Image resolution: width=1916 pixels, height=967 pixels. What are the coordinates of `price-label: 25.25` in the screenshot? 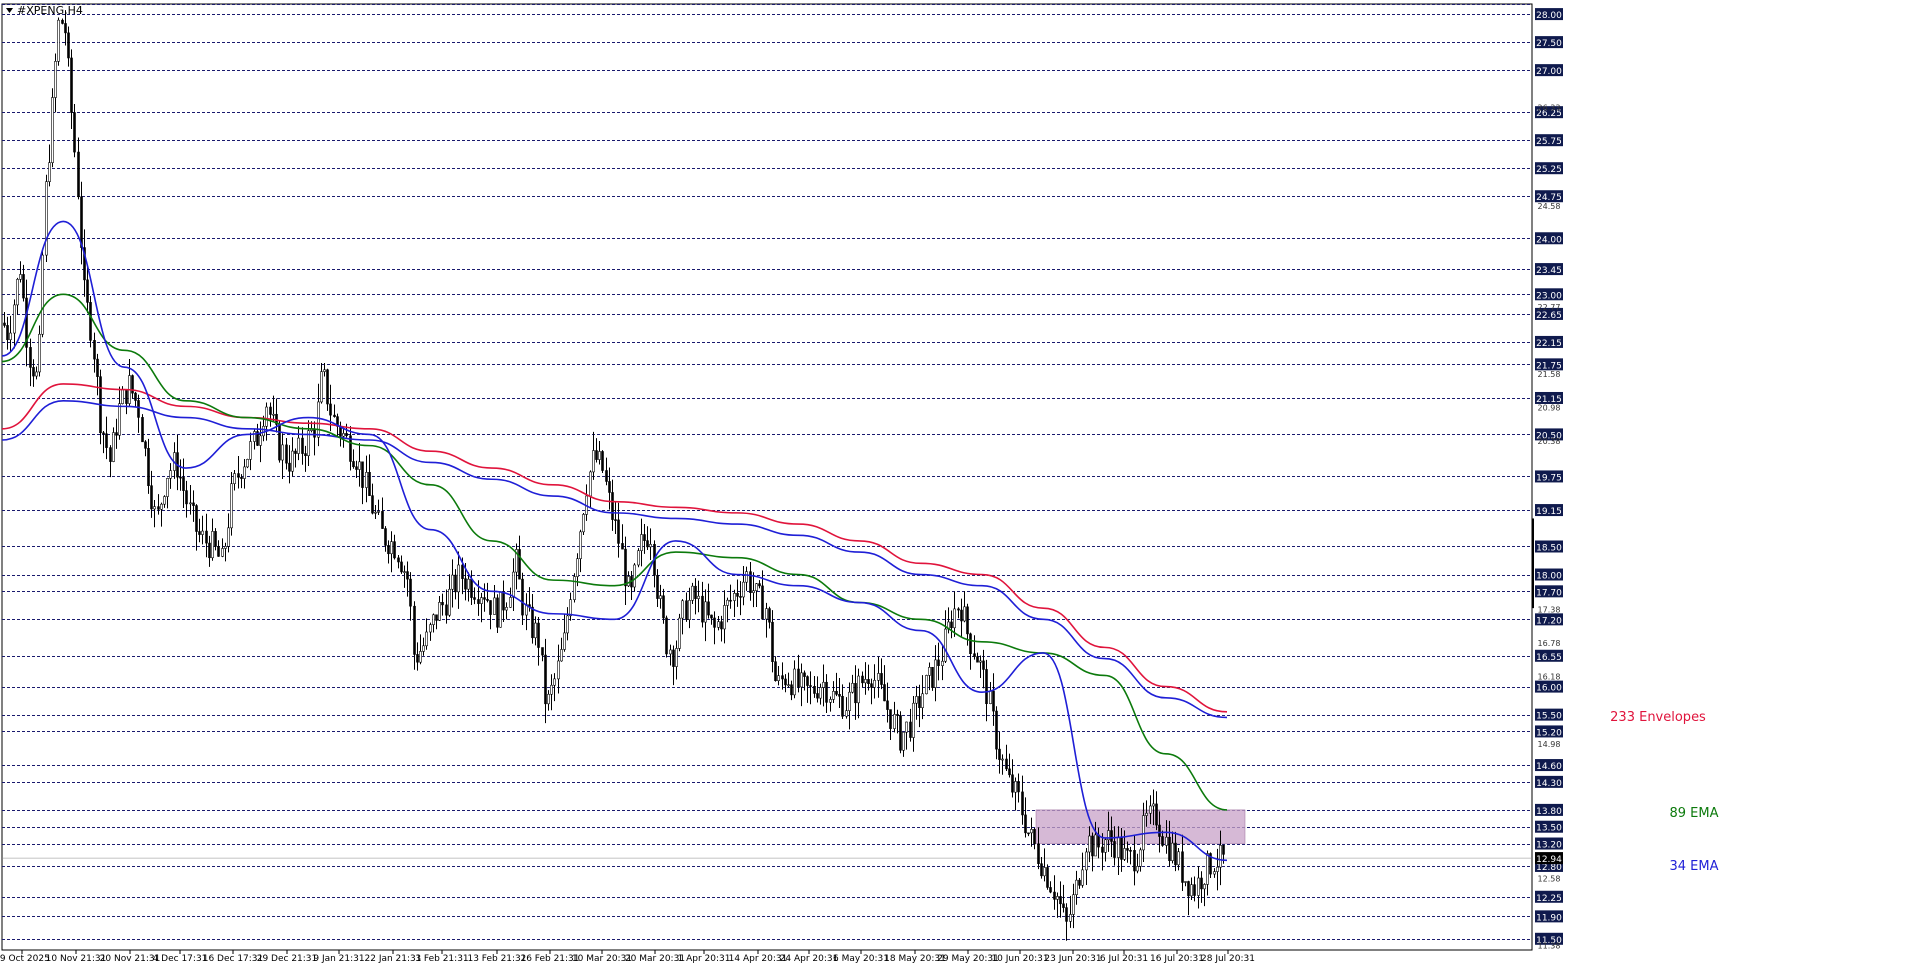 It's located at (1549, 170).